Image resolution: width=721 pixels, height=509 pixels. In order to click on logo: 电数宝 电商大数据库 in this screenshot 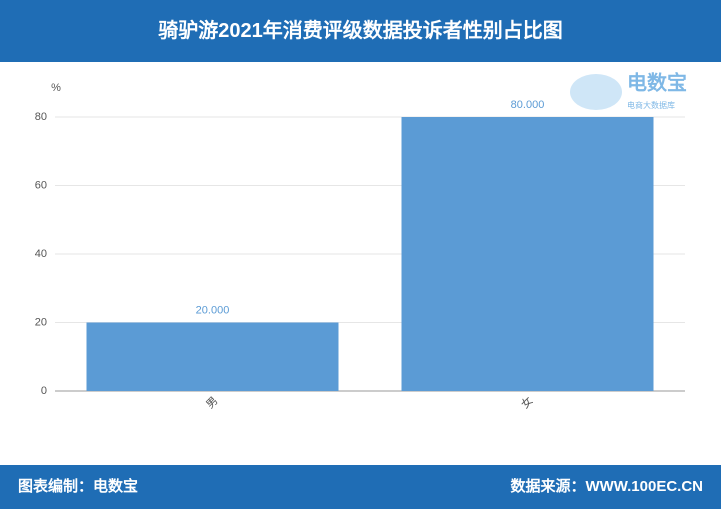, I will do `click(628, 90)`.